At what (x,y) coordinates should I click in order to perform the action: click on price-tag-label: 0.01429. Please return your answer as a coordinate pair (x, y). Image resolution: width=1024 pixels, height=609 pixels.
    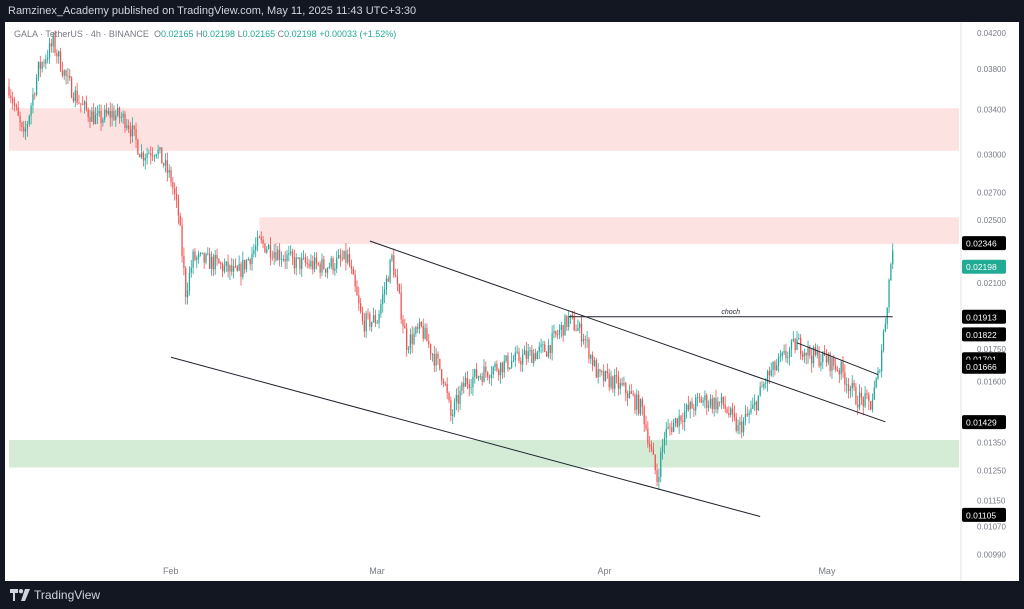
    Looking at the image, I should click on (981, 423).